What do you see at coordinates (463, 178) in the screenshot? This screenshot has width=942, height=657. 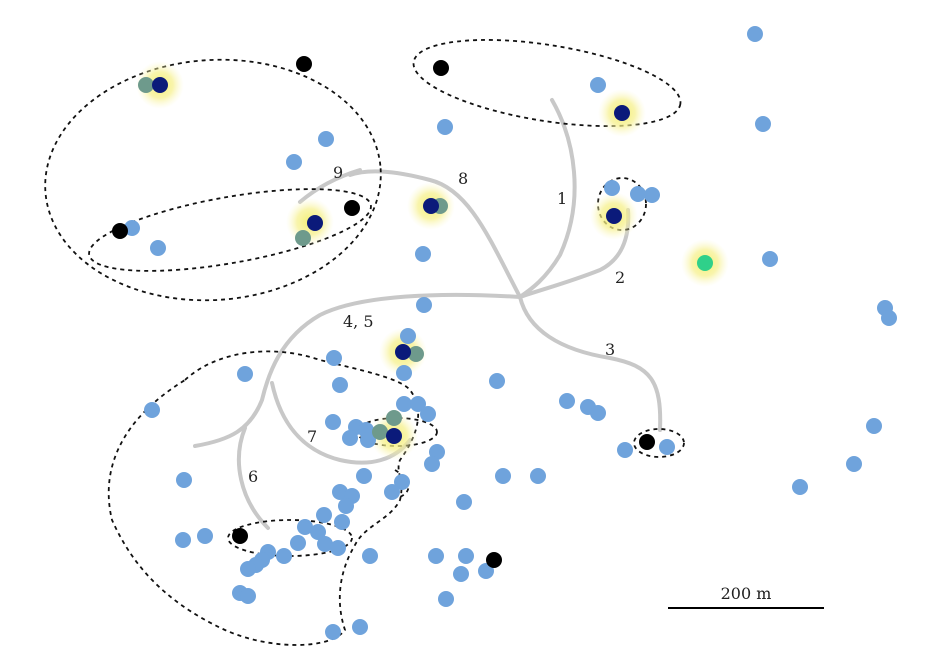 I see `route-label-8: 8` at bounding box center [463, 178].